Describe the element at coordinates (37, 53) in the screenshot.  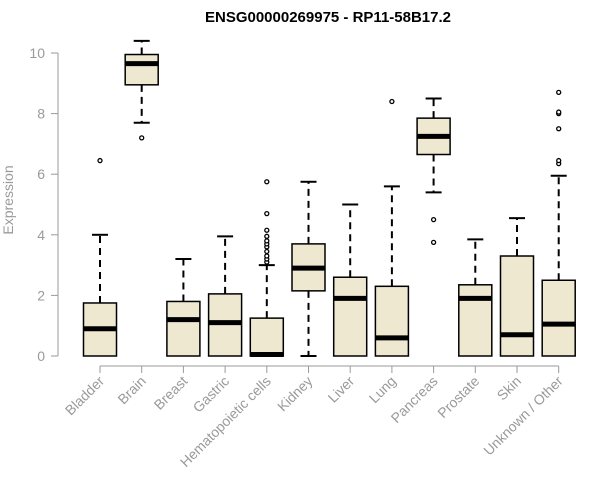
I see `y-tick-label: 10` at that location.